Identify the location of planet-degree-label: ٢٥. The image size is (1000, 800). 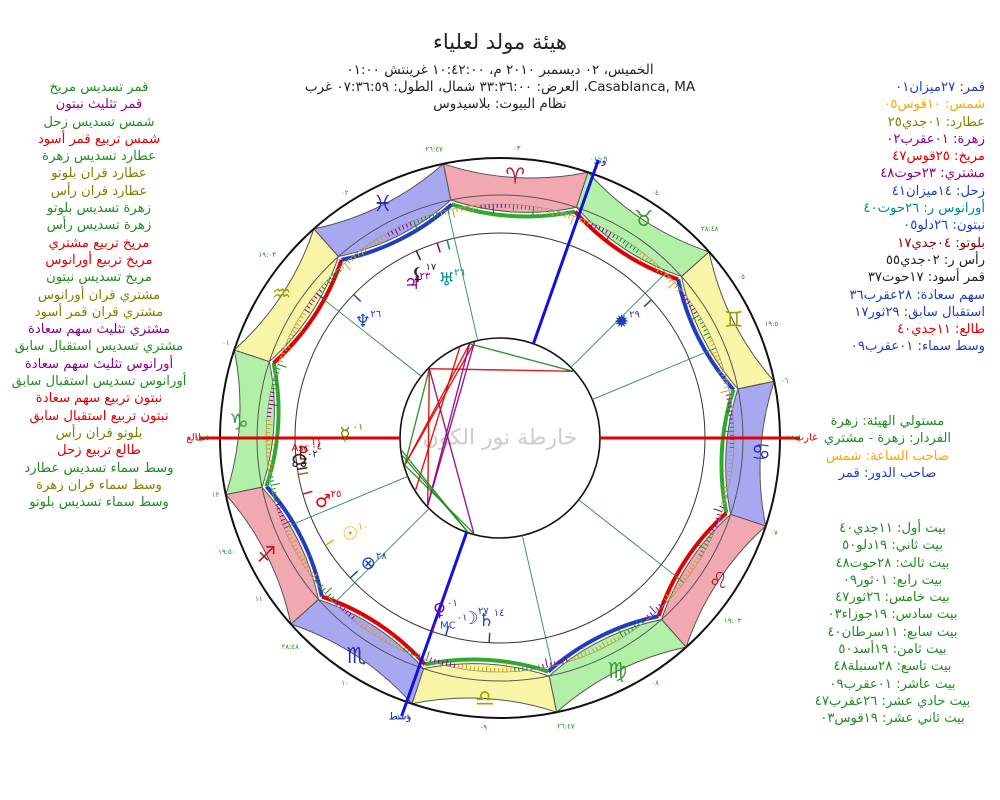
(336, 494).